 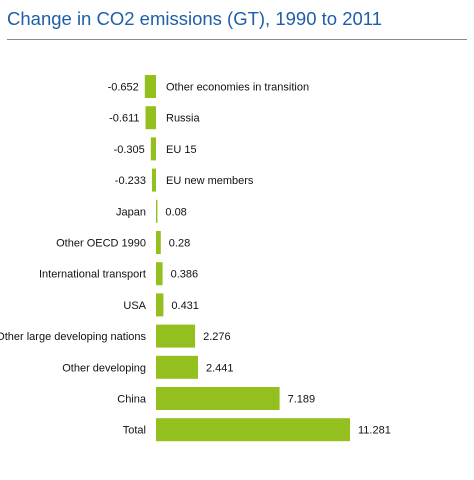 What do you see at coordinates (220, 368) in the screenshot?
I see `value-label: 2.441` at bounding box center [220, 368].